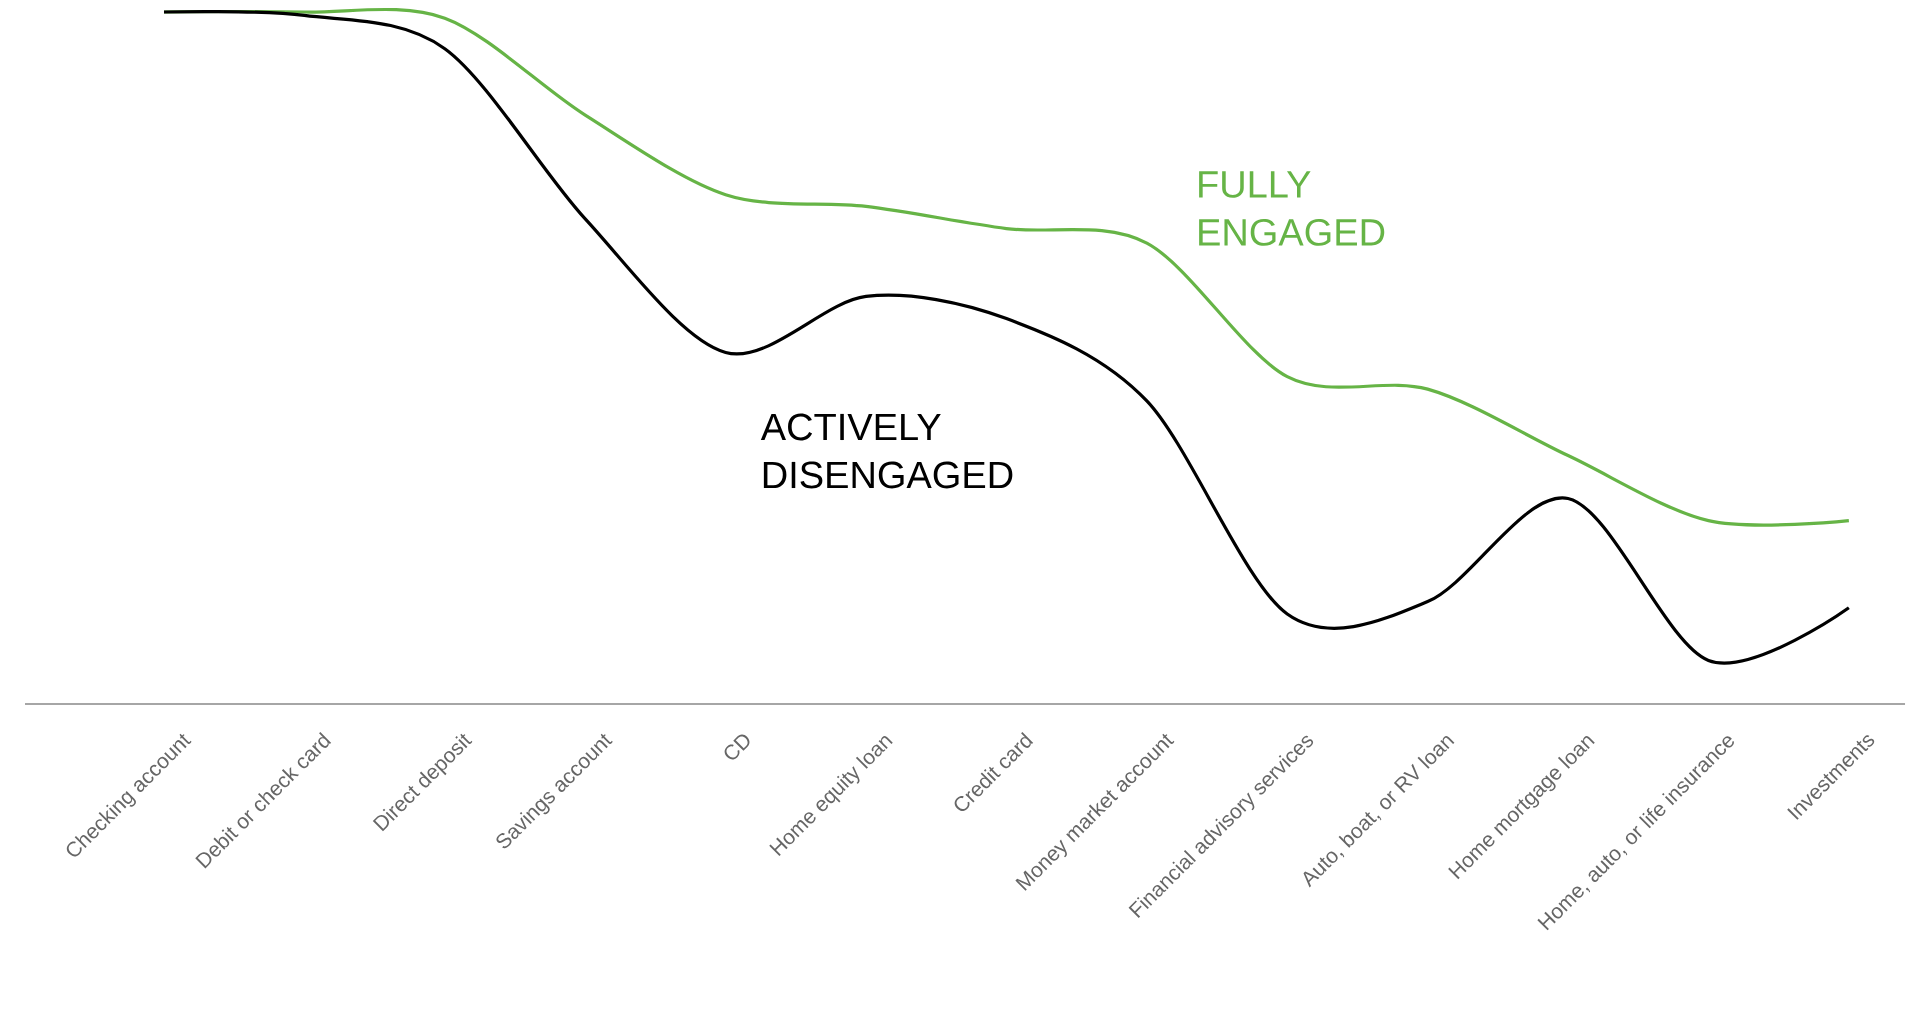 This screenshot has width=1906, height=1034. I want to click on x-tick-label: CD, so click(737, 747).